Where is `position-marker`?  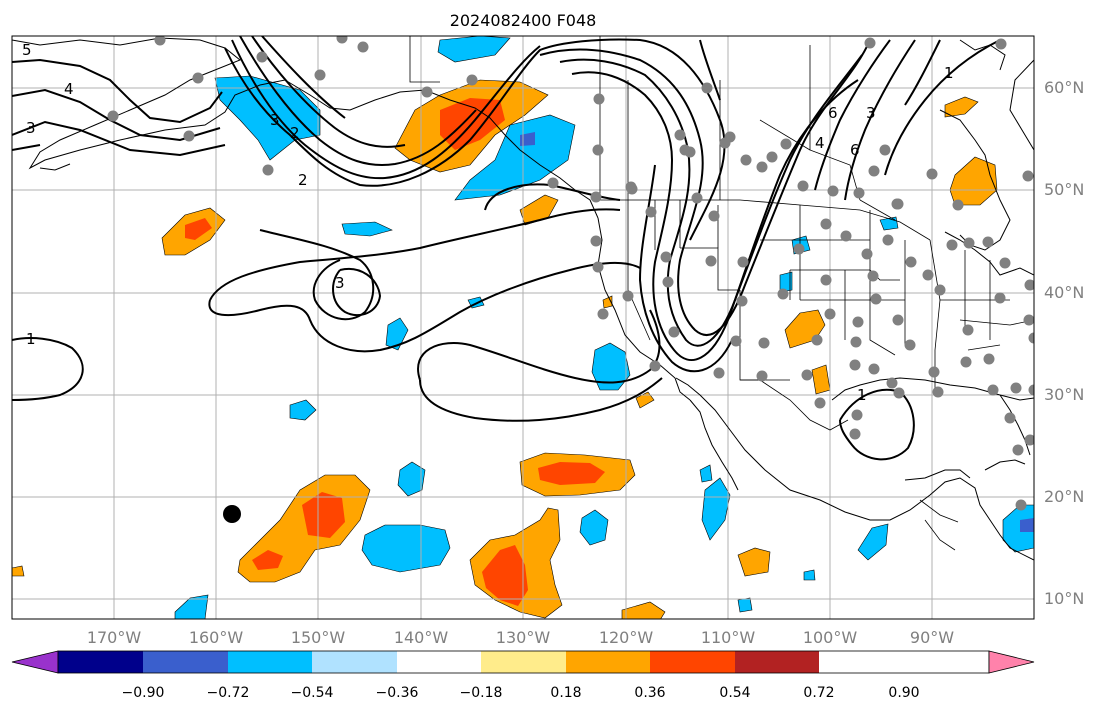
position-marker is located at coordinates (232, 514).